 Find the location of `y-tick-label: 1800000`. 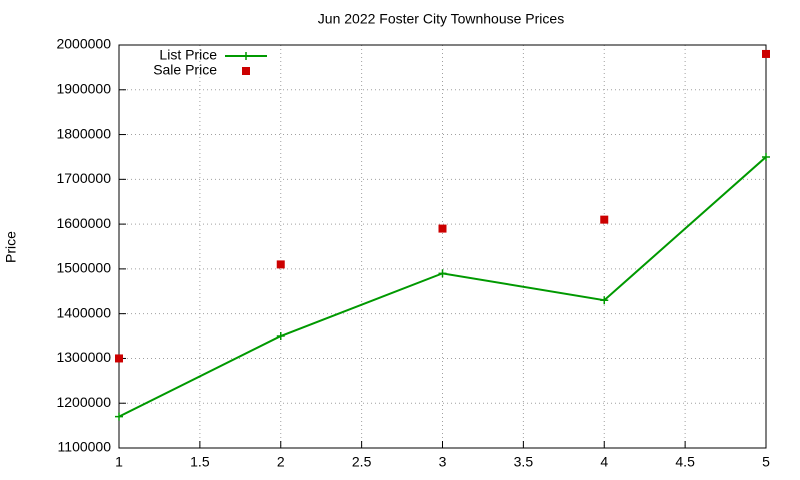

y-tick-label: 1800000 is located at coordinates (83, 133).